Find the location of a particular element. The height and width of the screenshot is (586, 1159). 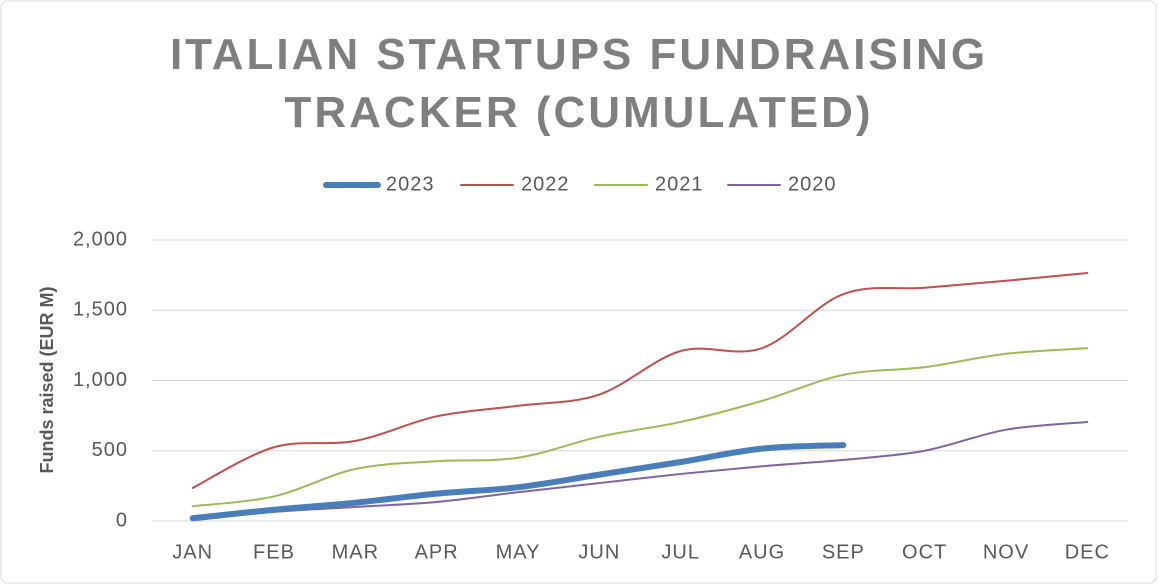

y-tick-label: 2,000 is located at coordinates (100, 239).